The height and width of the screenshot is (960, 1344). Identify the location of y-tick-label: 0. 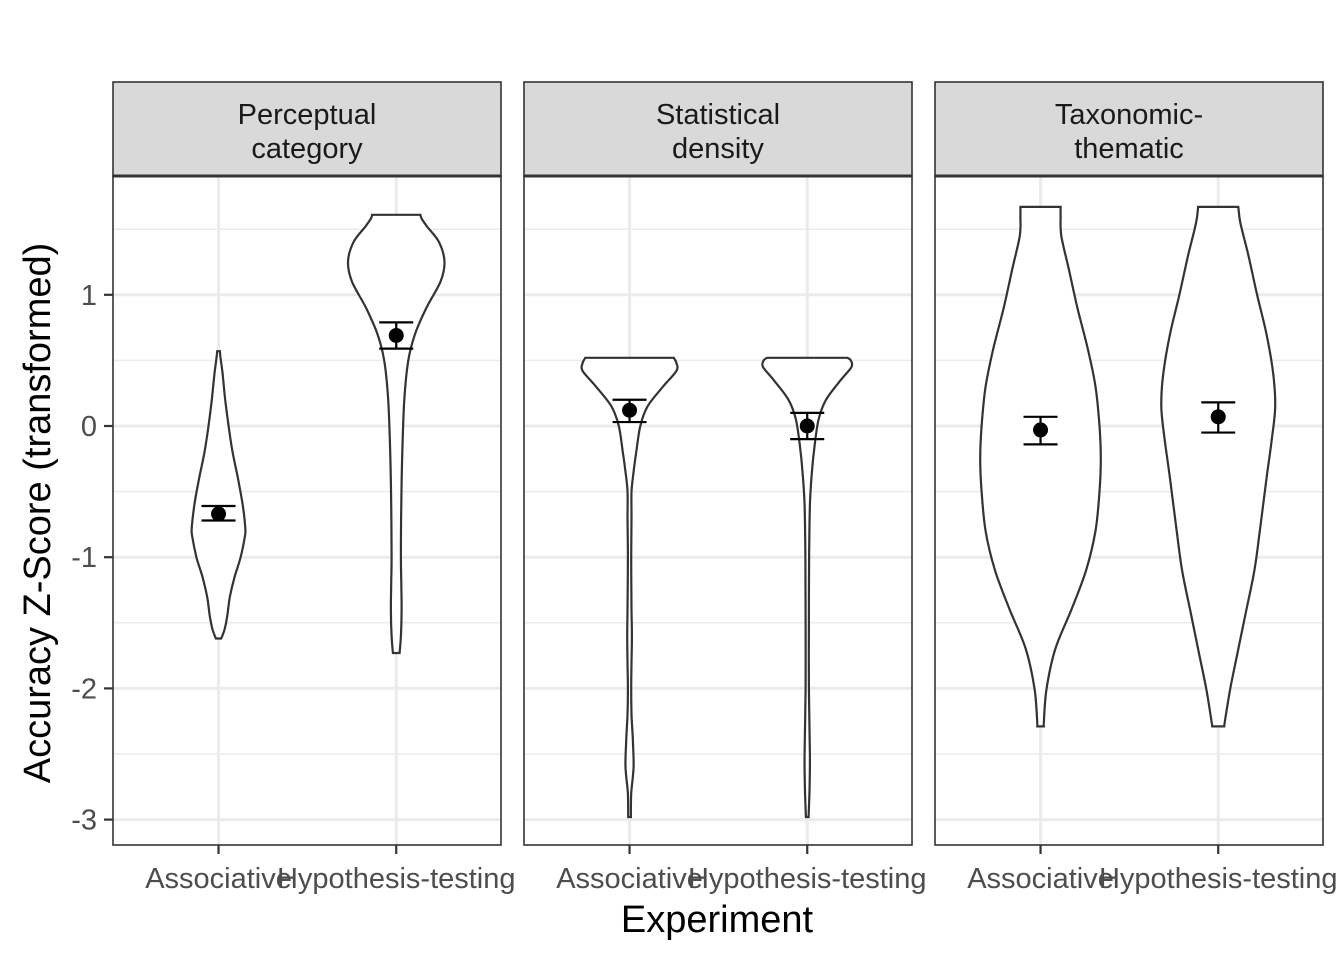
(89, 427).